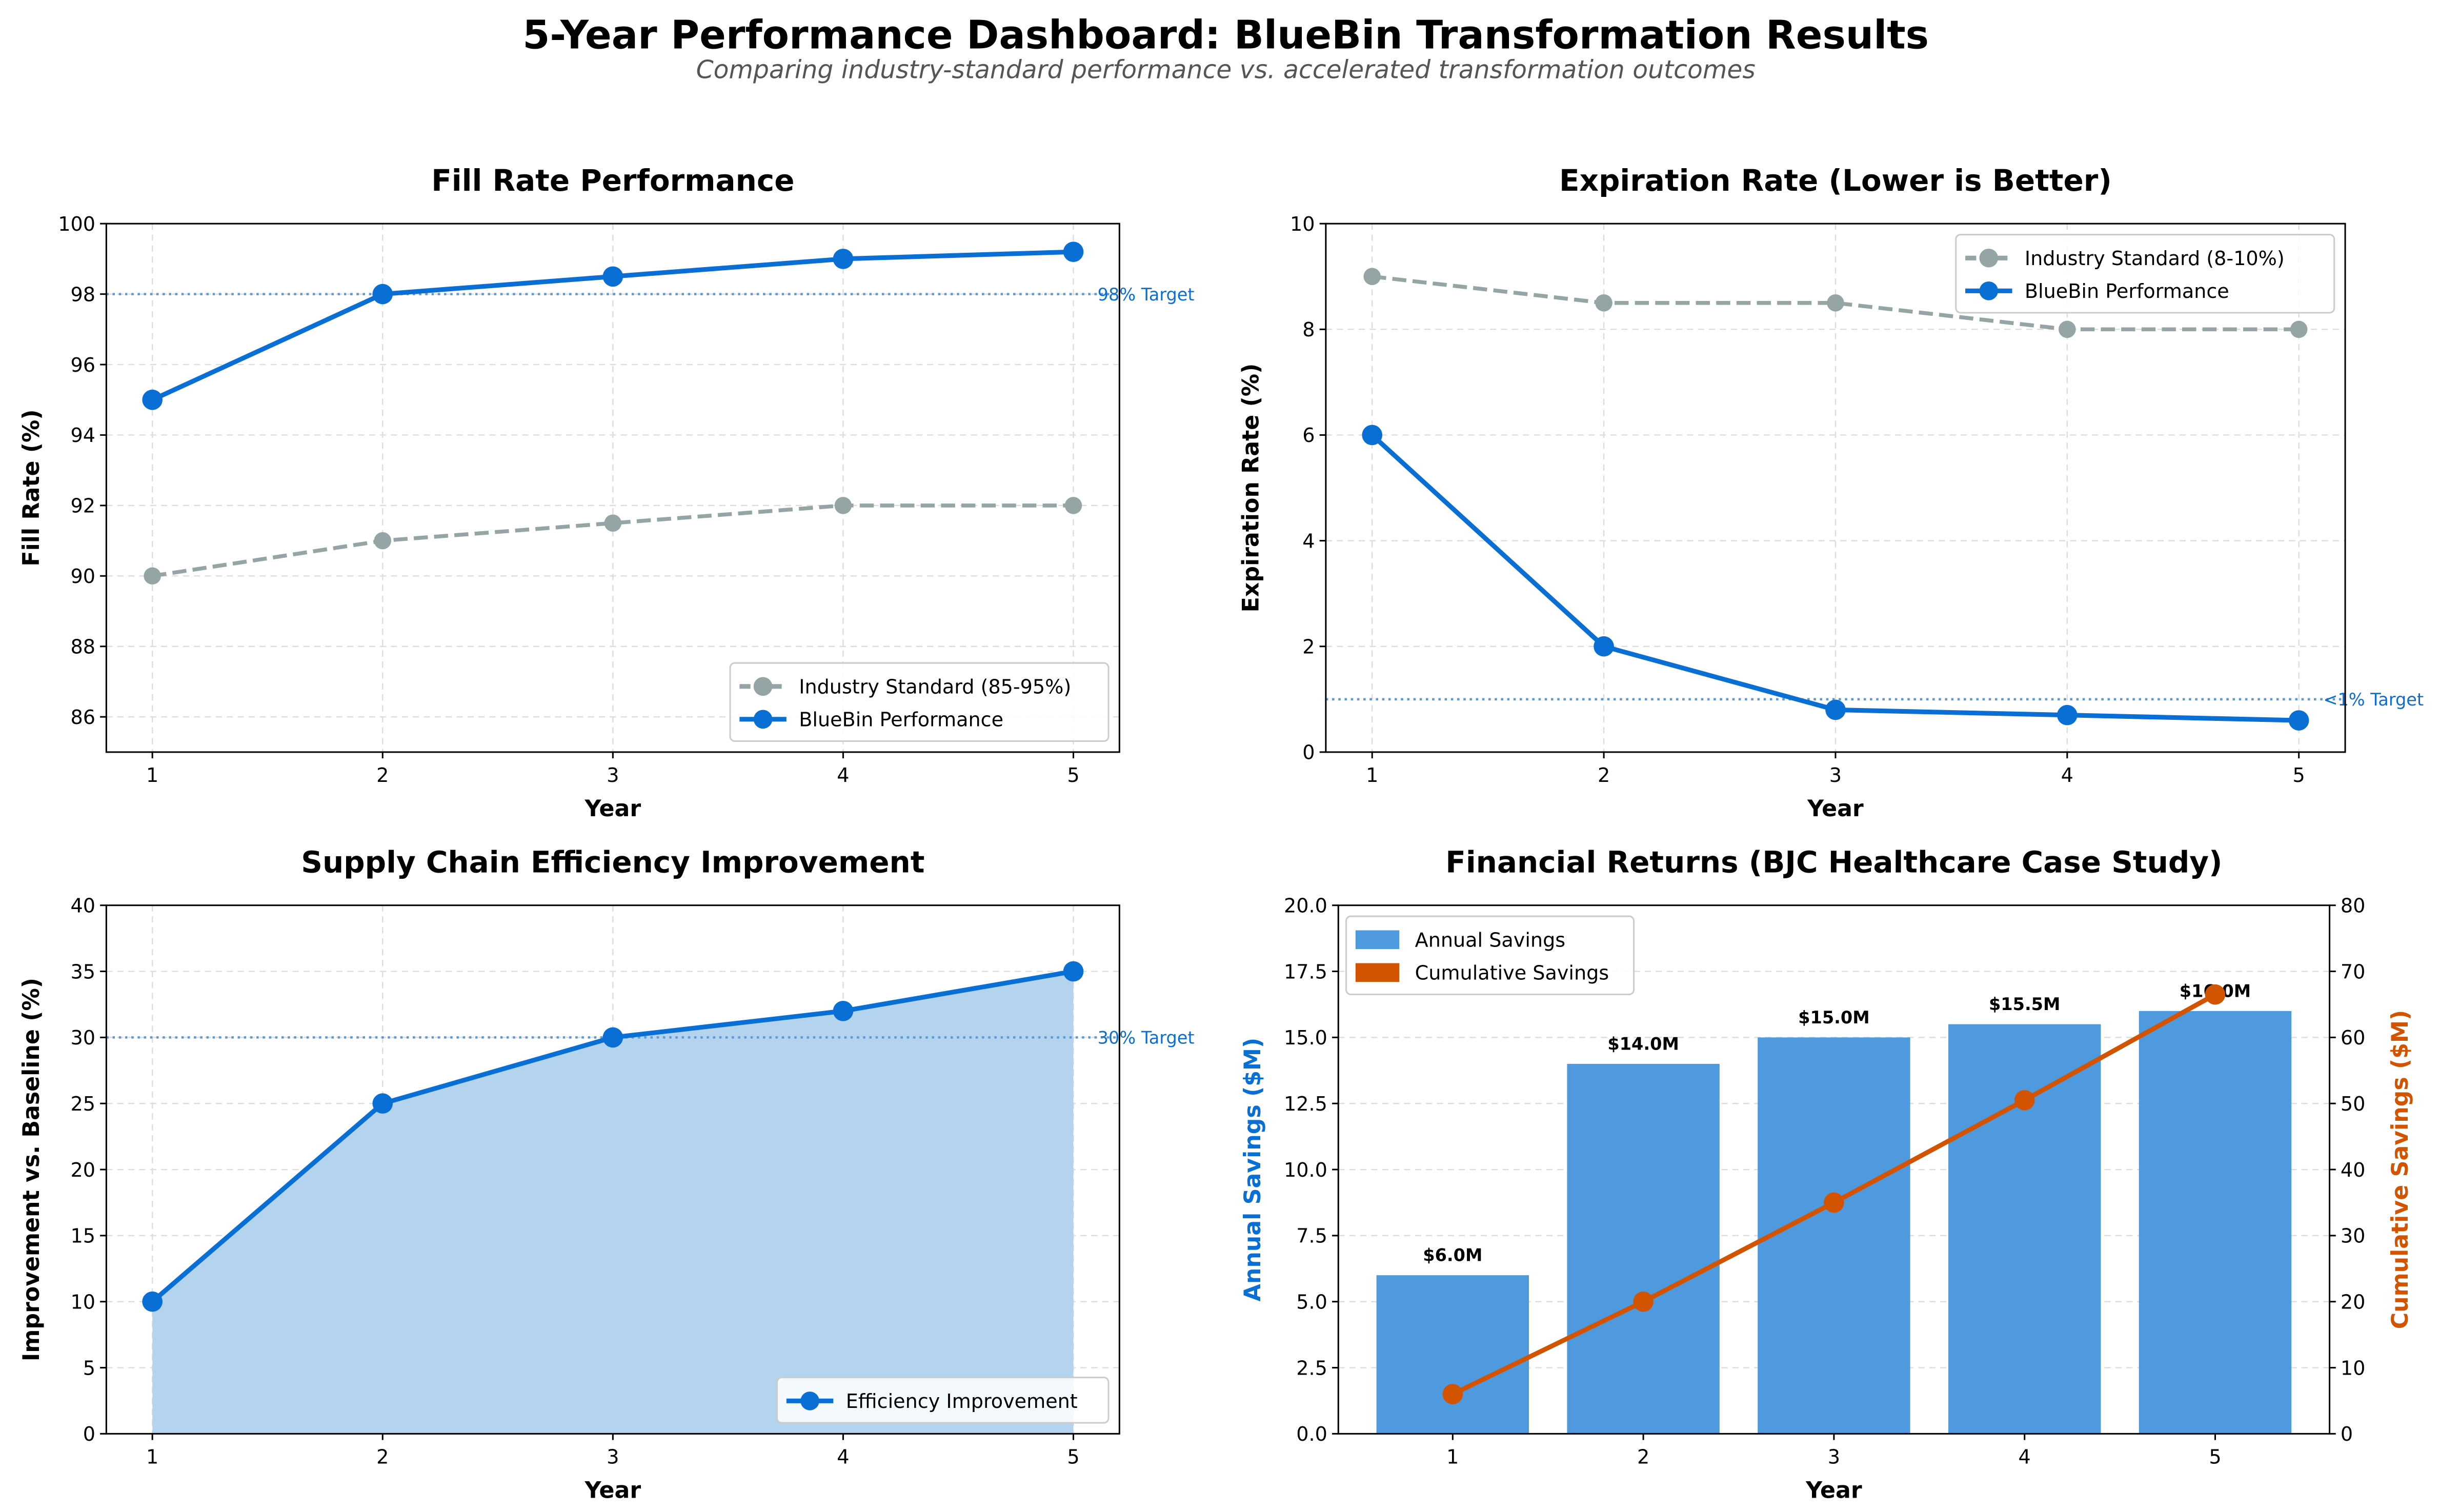  What do you see at coordinates (1308, 541) in the screenshot?
I see `y-tick-label: 4` at bounding box center [1308, 541].